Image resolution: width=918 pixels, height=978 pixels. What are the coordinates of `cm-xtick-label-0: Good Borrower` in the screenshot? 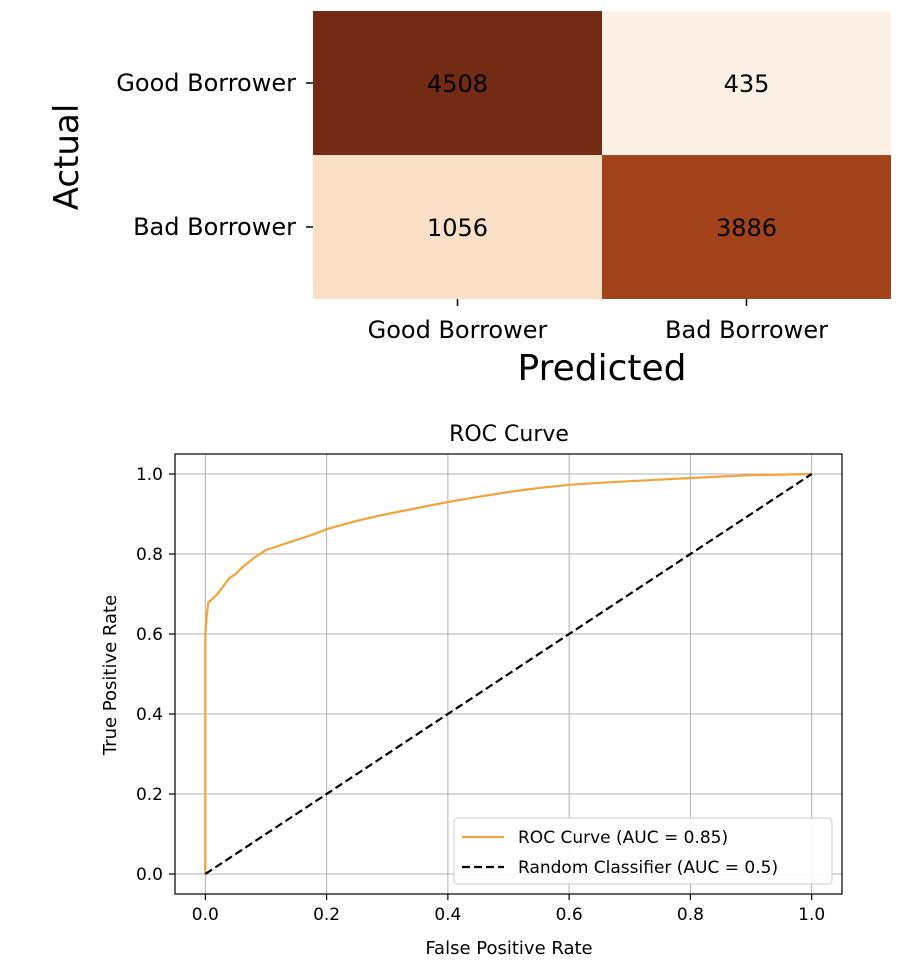 It's located at (458, 330).